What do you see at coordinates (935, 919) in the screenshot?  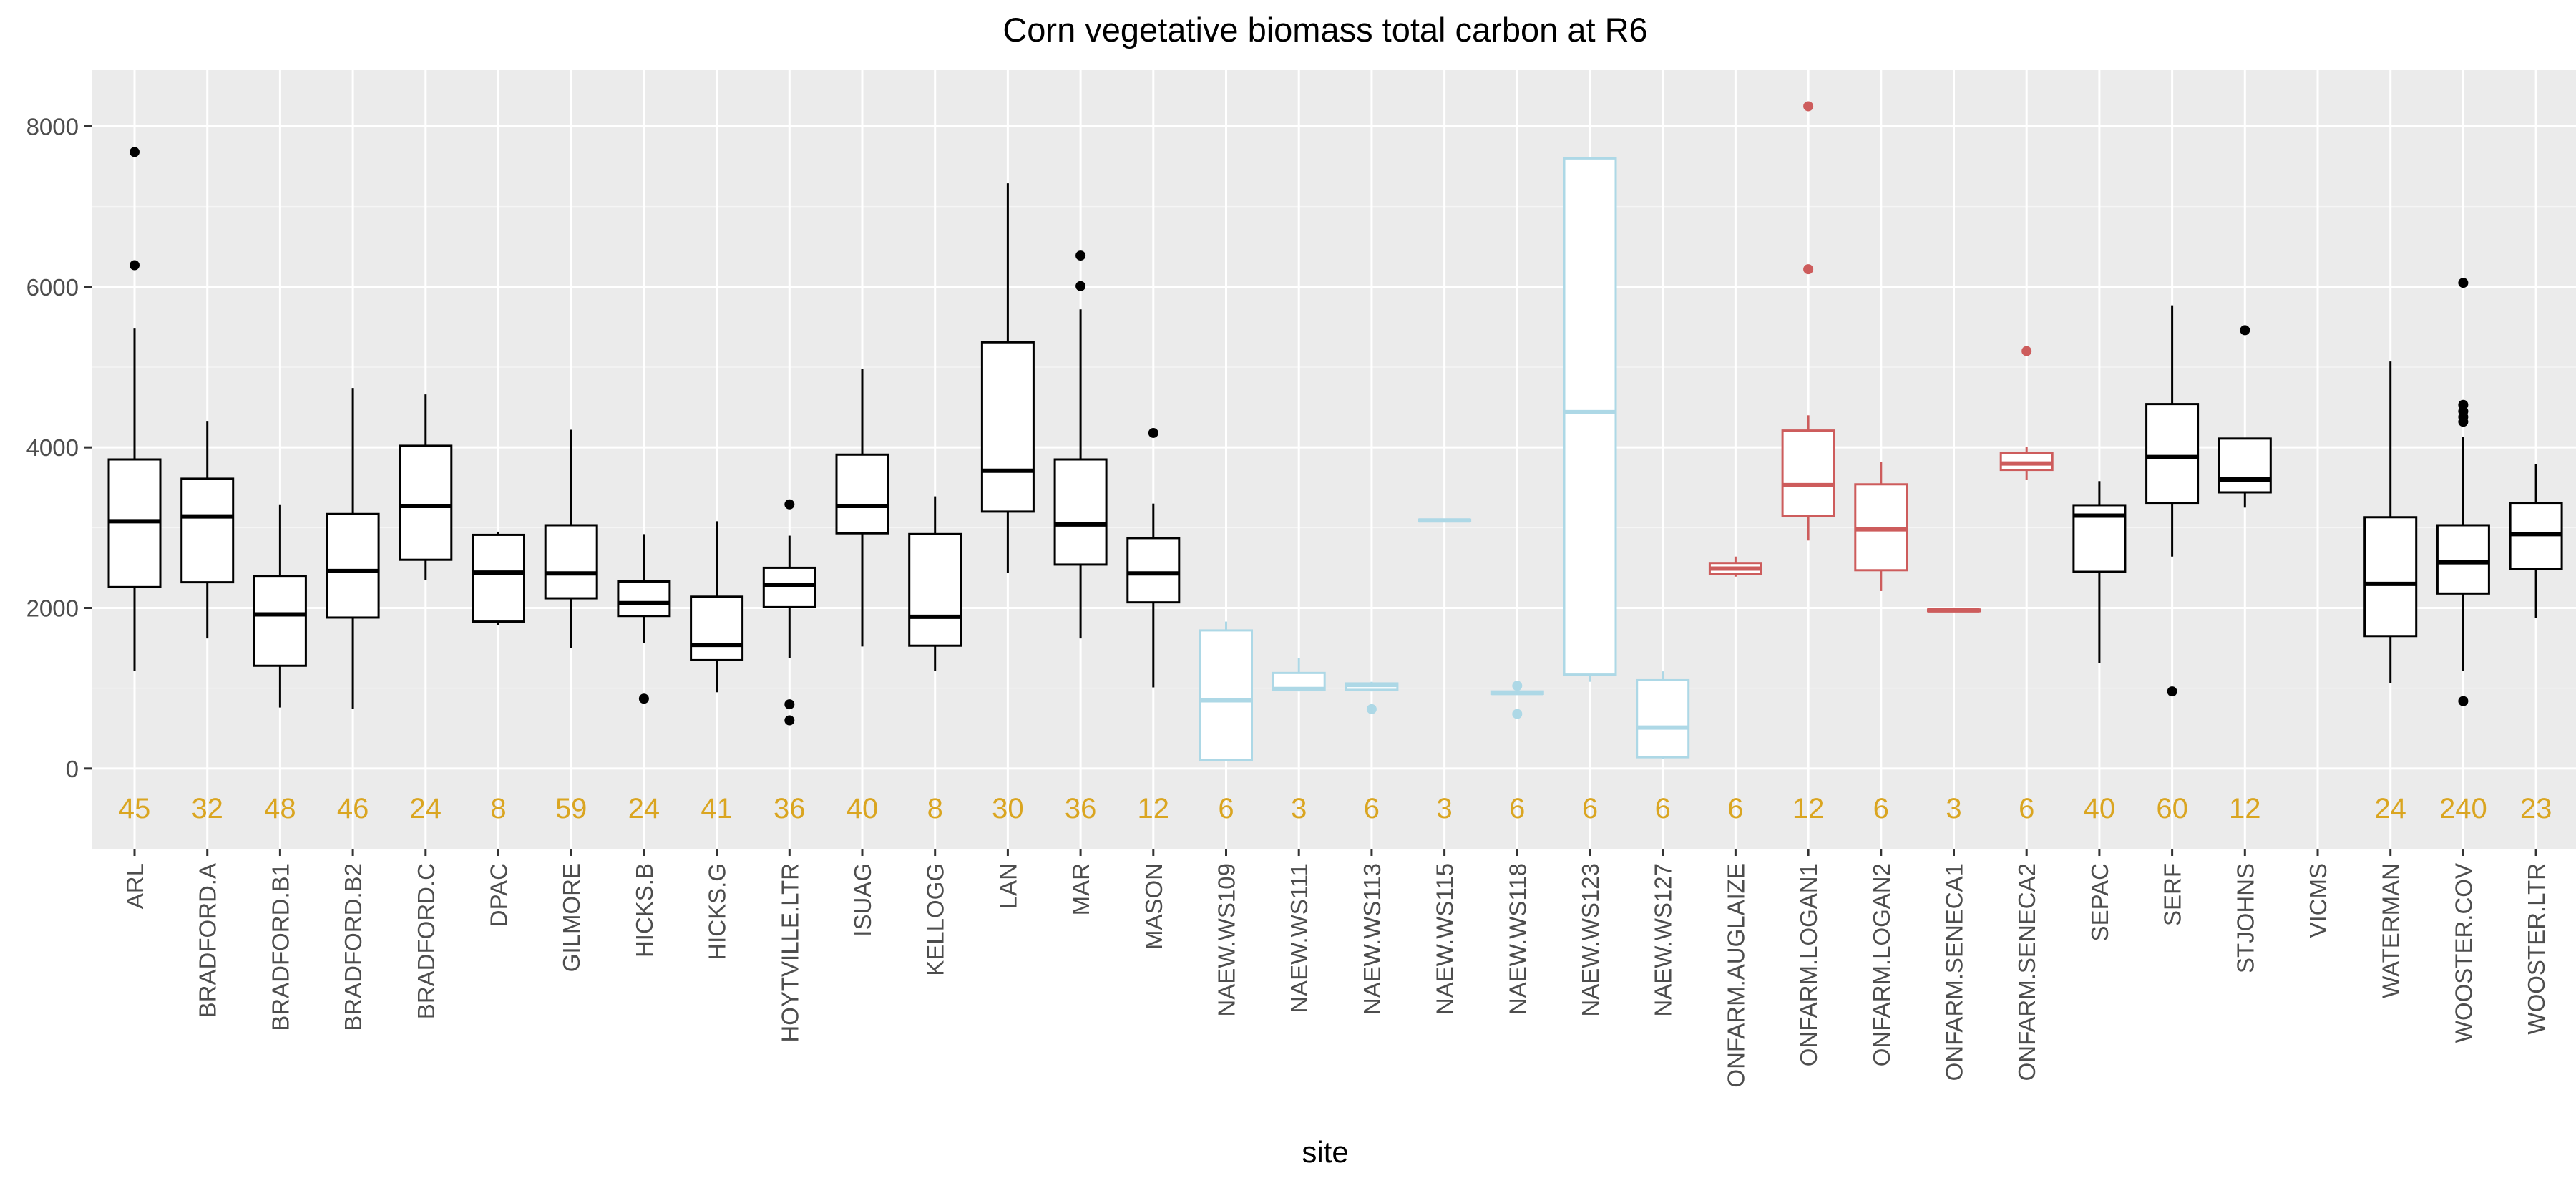 I see `x-tick-label: KELLOGG` at bounding box center [935, 919].